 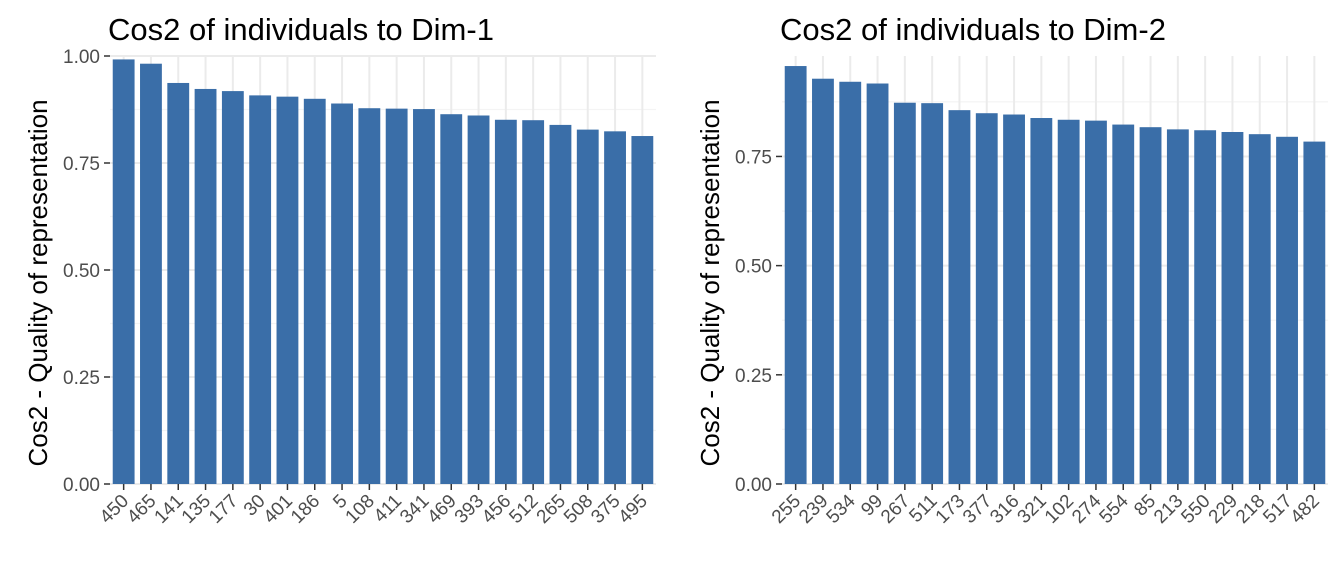 What do you see at coordinates (1305, 509) in the screenshot?
I see `x-tick-label: 482` at bounding box center [1305, 509].